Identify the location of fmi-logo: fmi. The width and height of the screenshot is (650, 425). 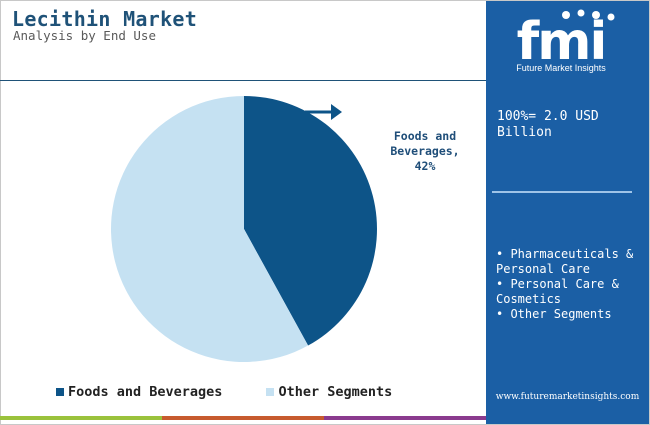
(566, 40).